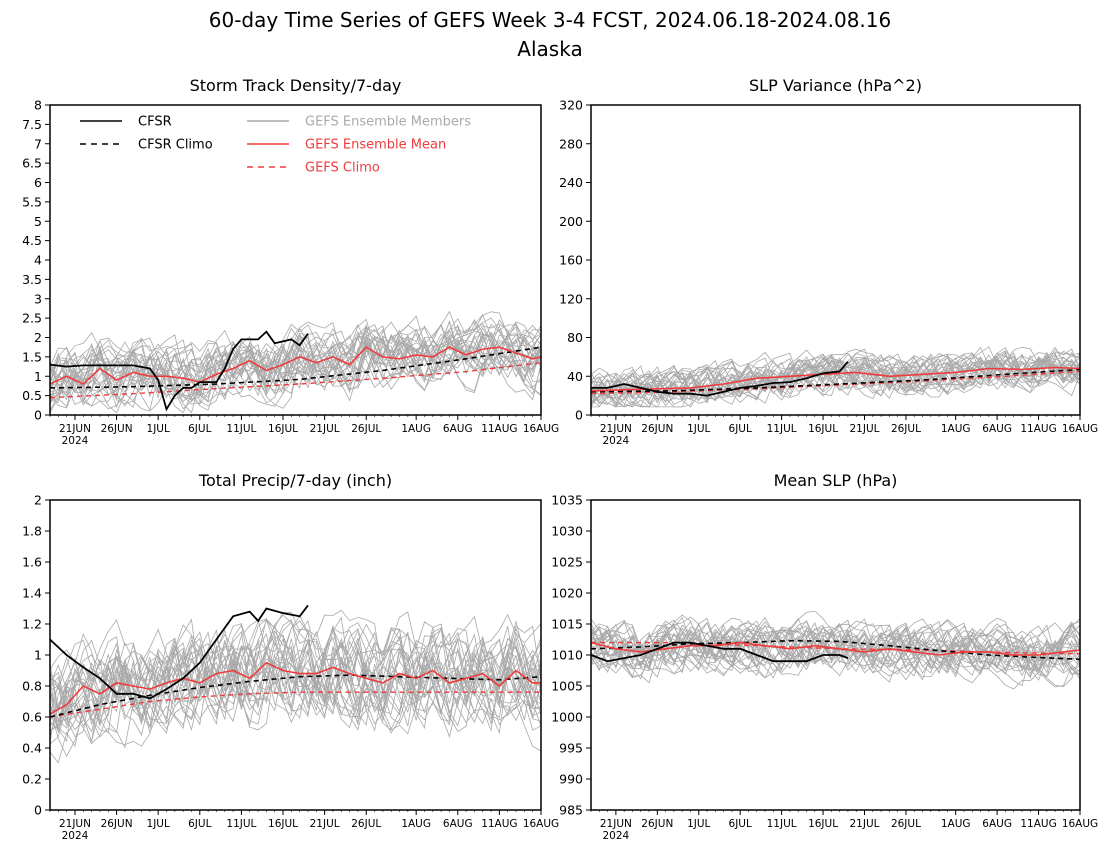 The height and width of the screenshot is (854, 1100). What do you see at coordinates (32, 624) in the screenshot?
I see `y-tick-label: 1.2` at bounding box center [32, 624].